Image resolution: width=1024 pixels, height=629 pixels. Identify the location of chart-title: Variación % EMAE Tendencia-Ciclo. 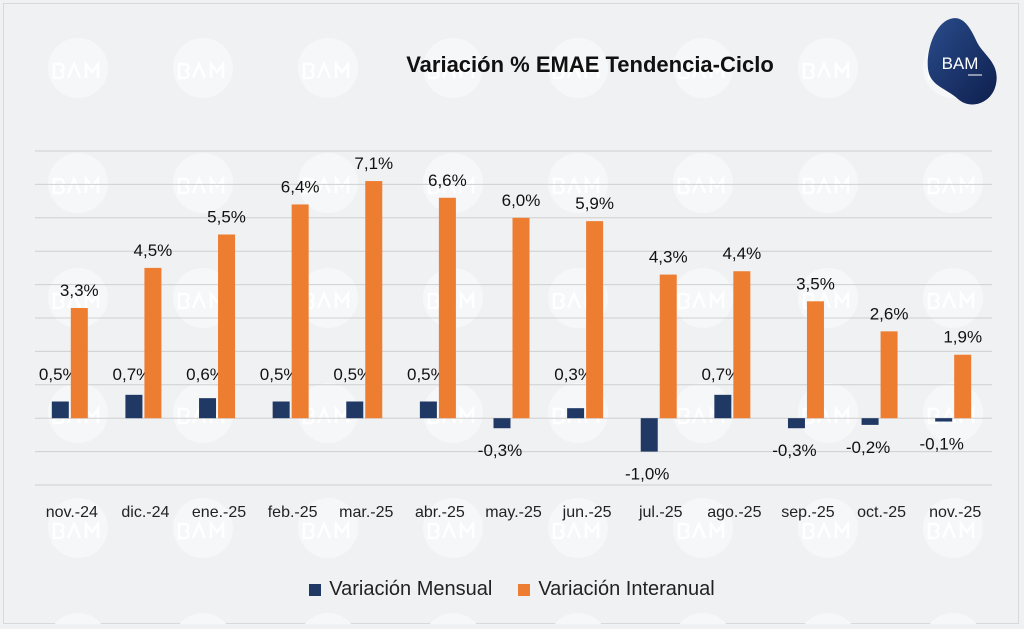
(590, 64).